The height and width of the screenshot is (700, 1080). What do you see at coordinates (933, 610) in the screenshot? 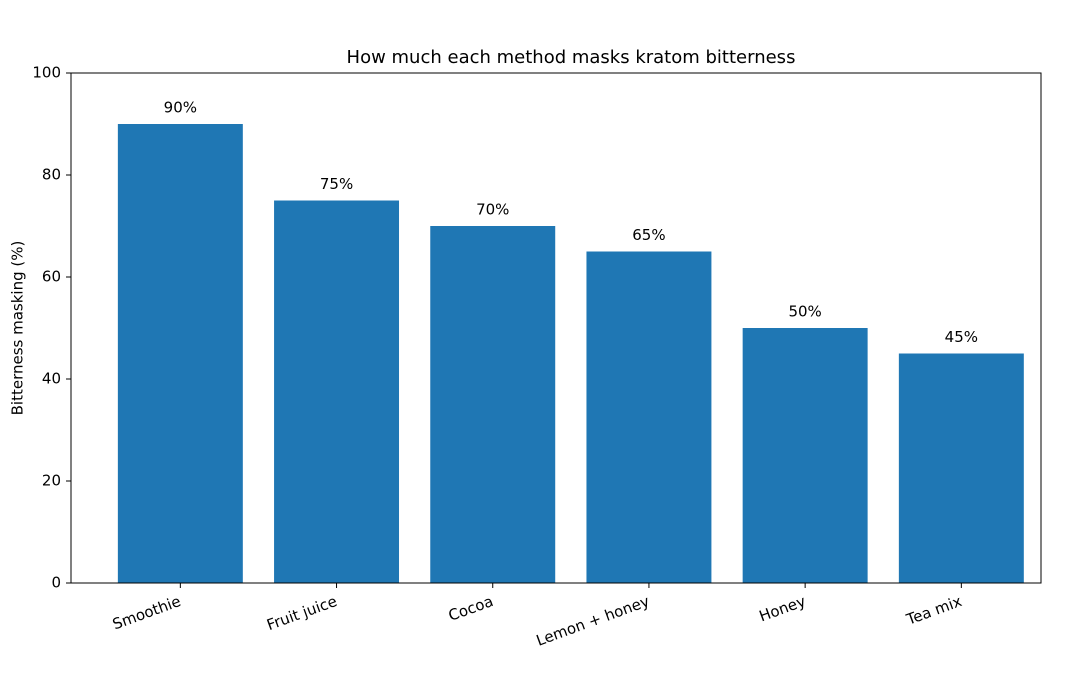
I see `x-tick-label: Tea mix` at bounding box center [933, 610].